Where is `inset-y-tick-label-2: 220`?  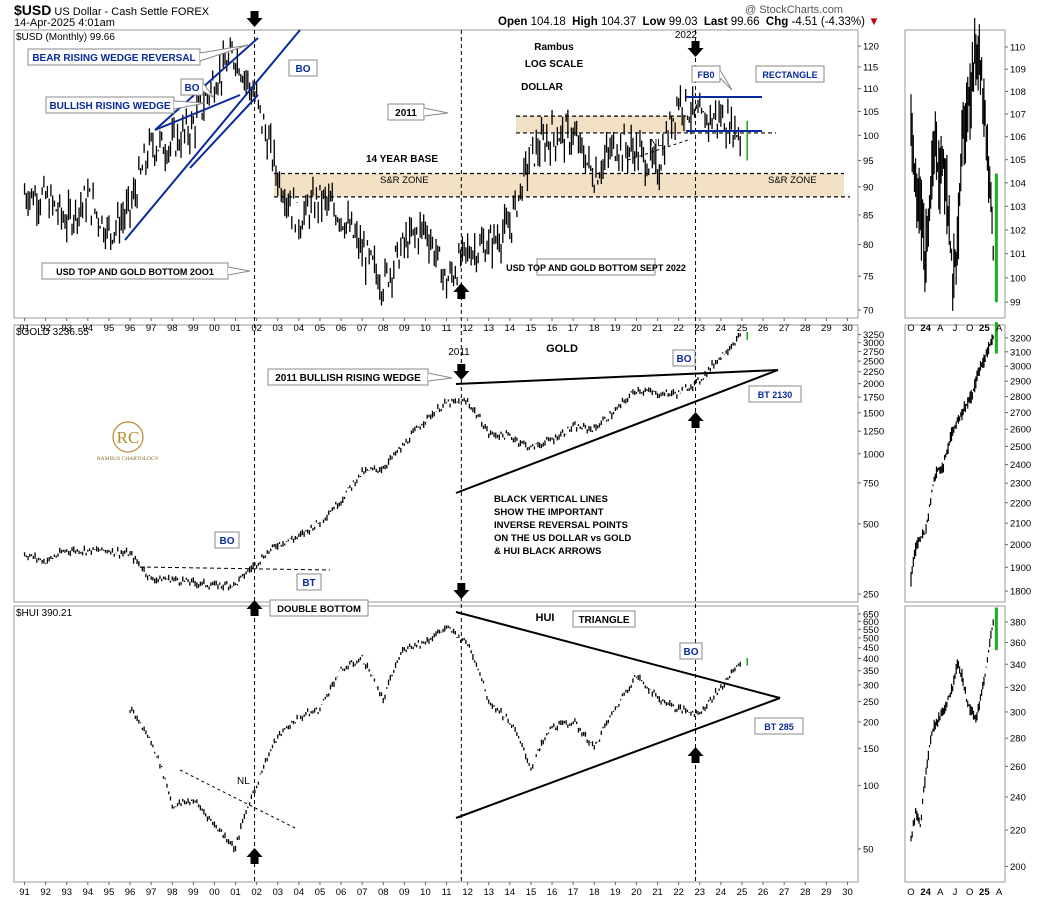 inset-y-tick-label-2: 220 is located at coordinates (1018, 831).